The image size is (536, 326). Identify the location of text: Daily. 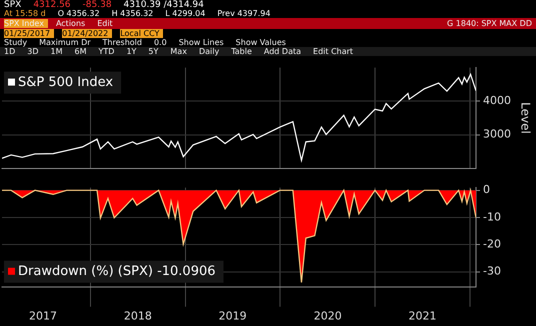
(209, 51).